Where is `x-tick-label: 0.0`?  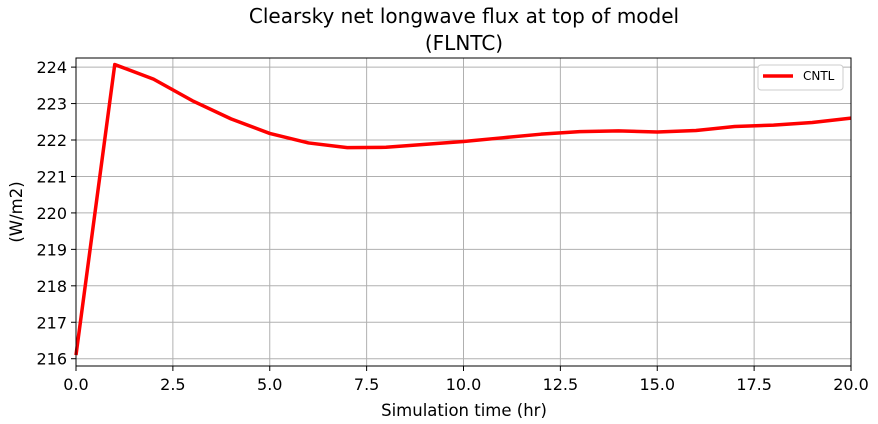
x-tick-label: 0.0 is located at coordinates (75, 384).